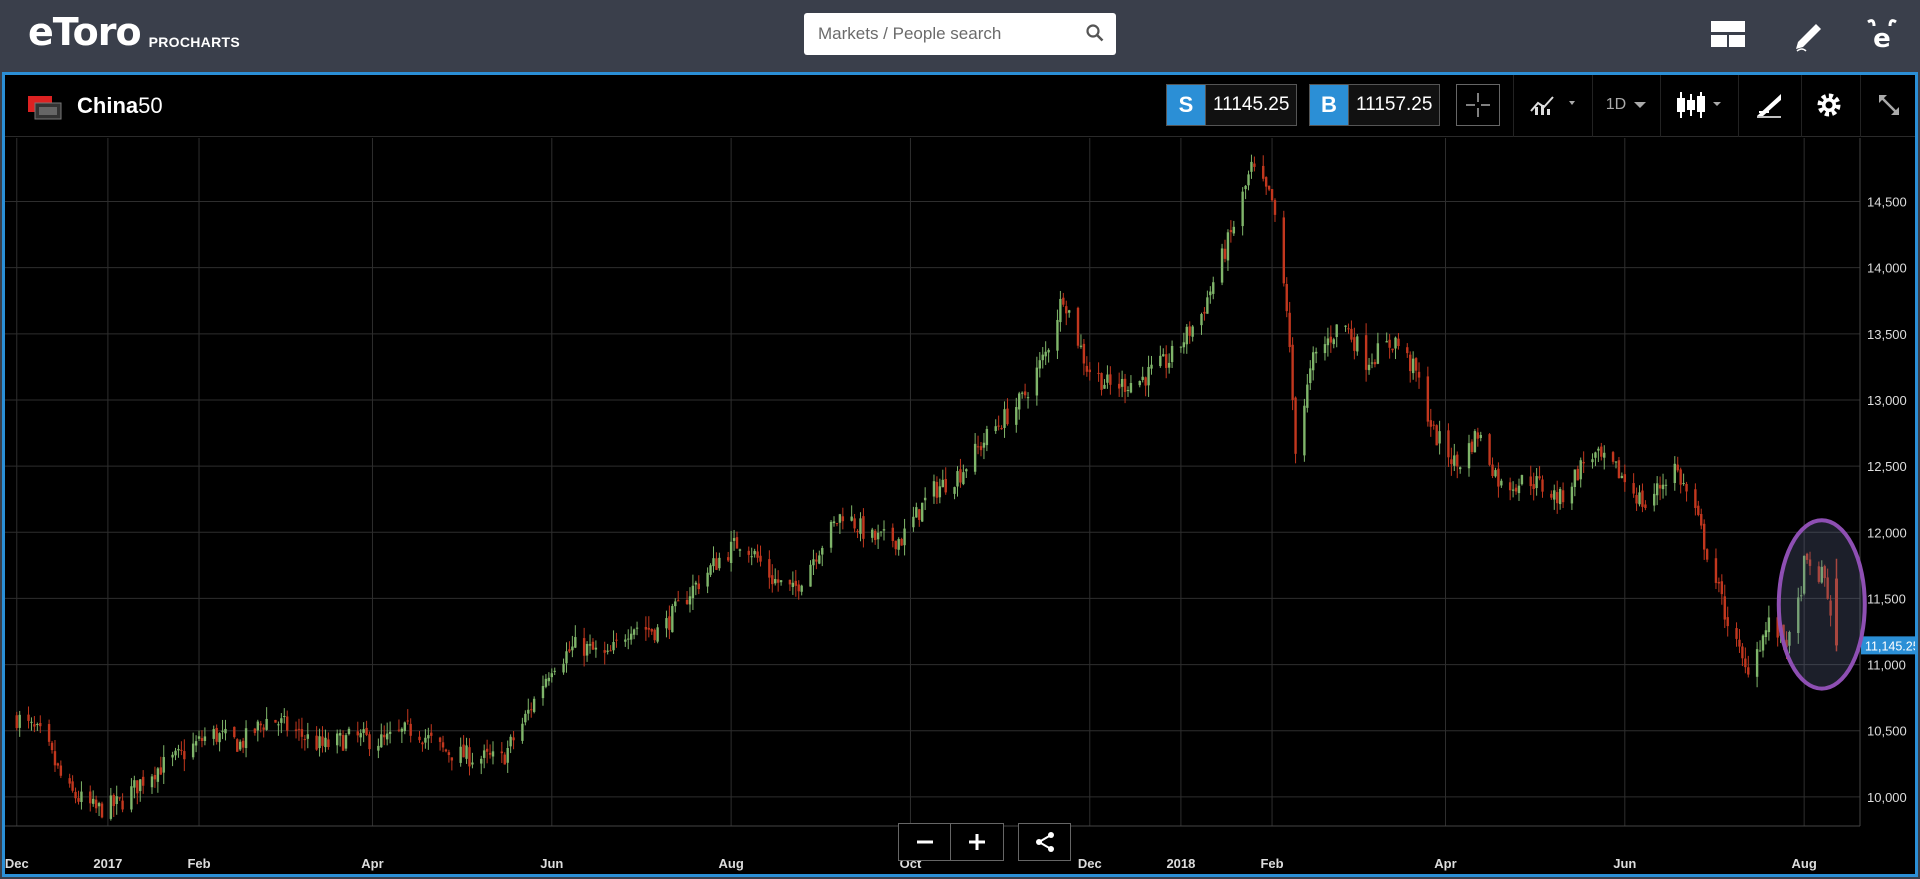  What do you see at coordinates (1808, 34) in the screenshot?
I see `draw-pencil-icon` at bounding box center [1808, 34].